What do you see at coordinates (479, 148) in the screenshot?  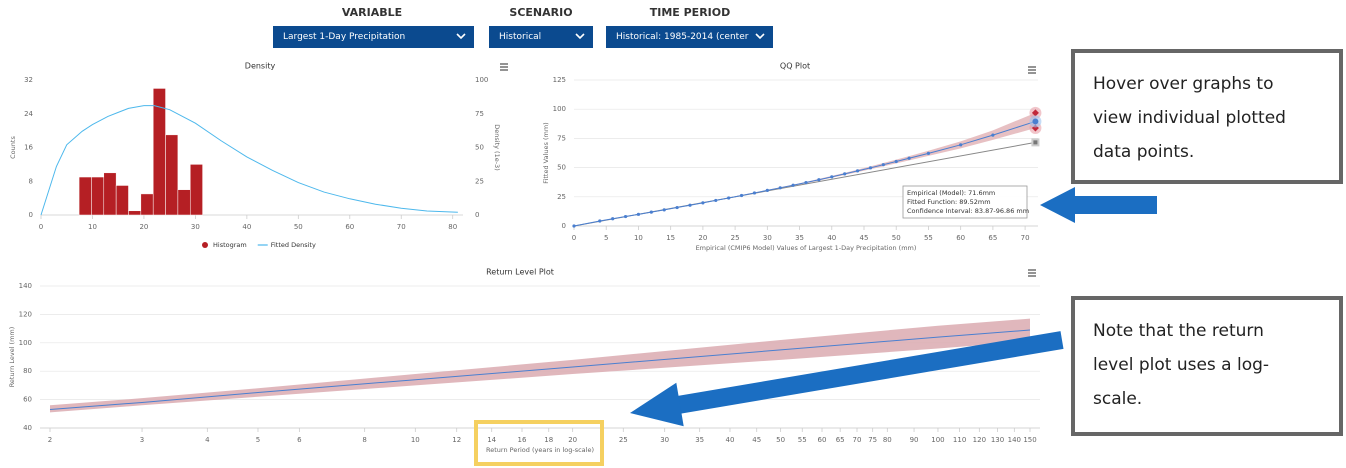 I see `y2-tick-label: 50` at bounding box center [479, 148].